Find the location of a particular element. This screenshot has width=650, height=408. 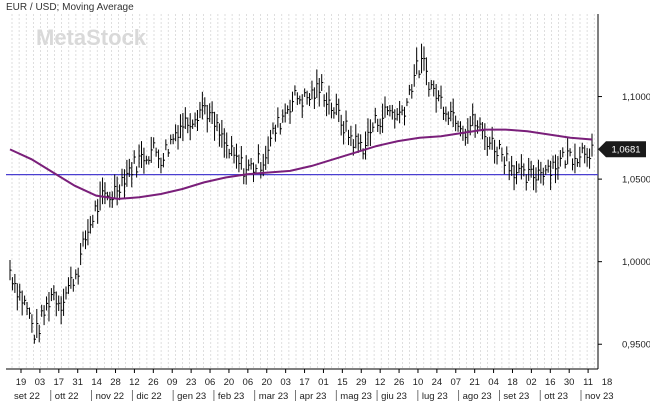

x-tick-label: 04 is located at coordinates (493, 382).